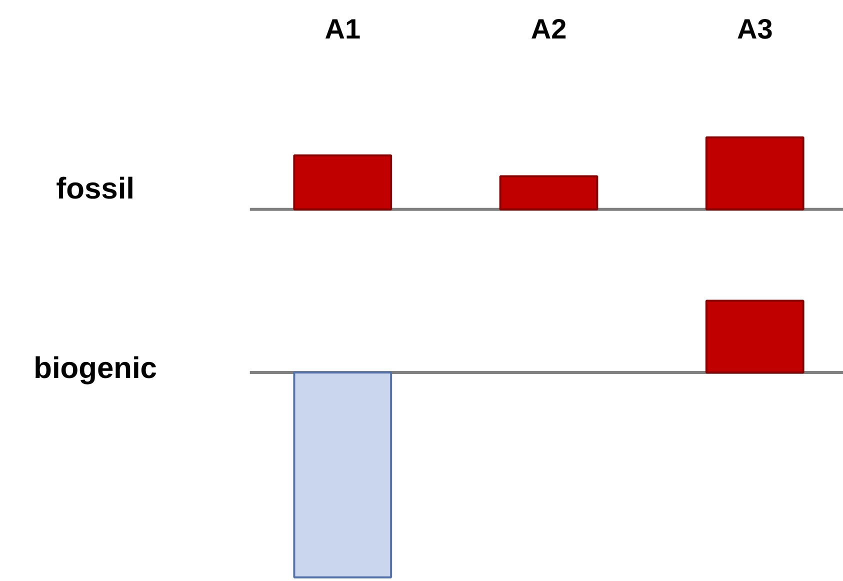 This screenshot has width=843, height=581. What do you see at coordinates (342, 29) in the screenshot?
I see `x-tick-label: A1` at bounding box center [342, 29].